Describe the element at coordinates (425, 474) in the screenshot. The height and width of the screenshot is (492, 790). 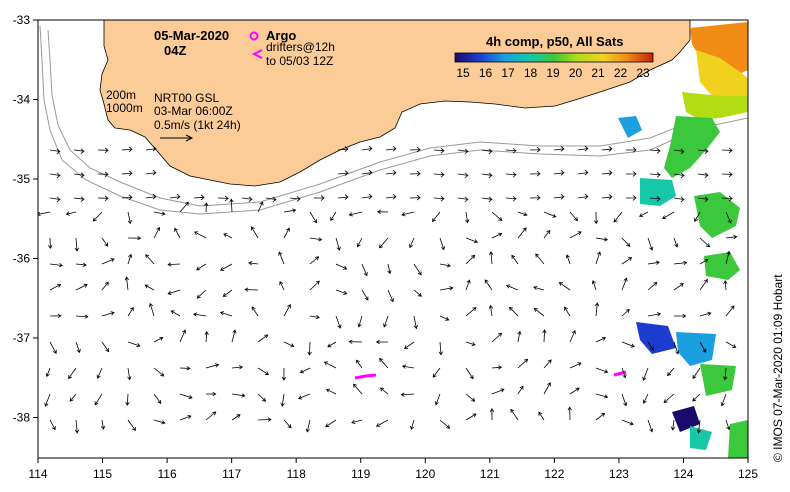
I see `lon-tick-label: 120` at that location.